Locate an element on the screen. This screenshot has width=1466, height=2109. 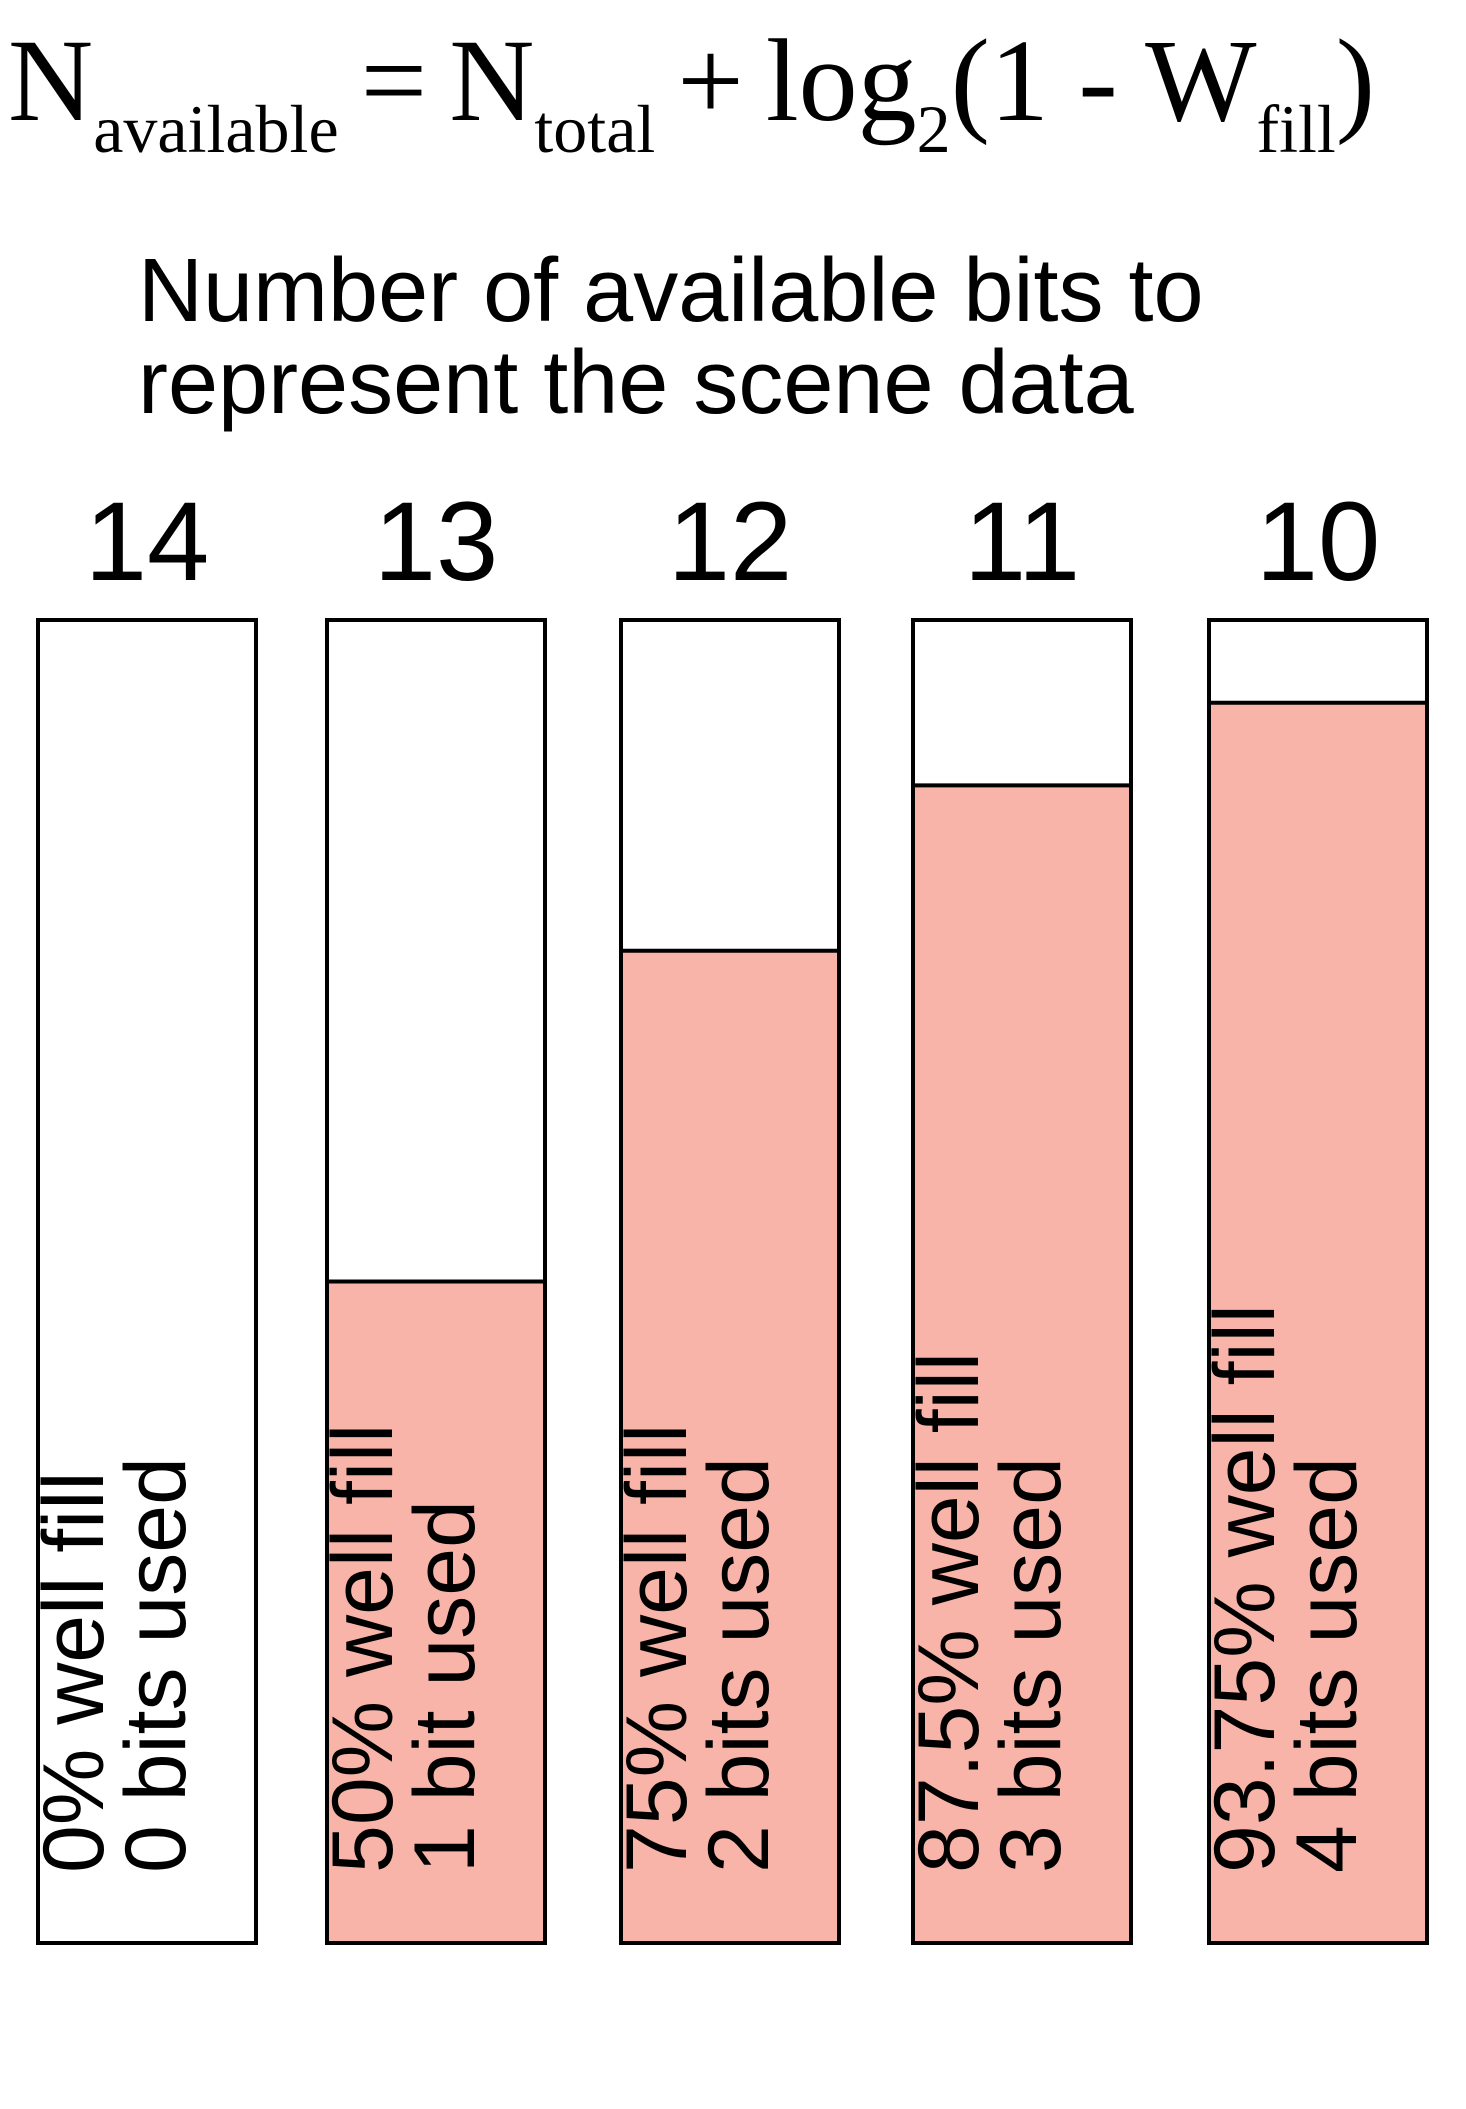
formula-w-main: W is located at coordinates (1201, 80).